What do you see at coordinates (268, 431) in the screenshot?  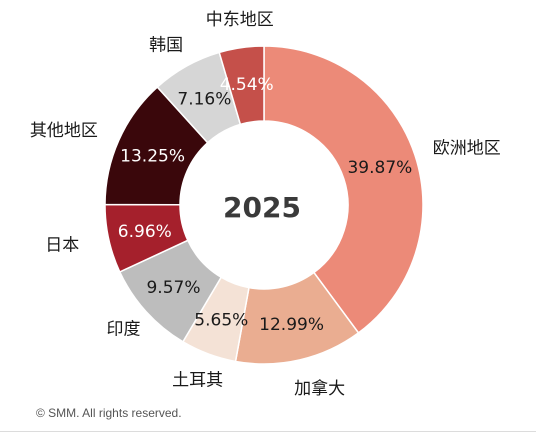 I see `bottom-divider` at bounding box center [268, 431].